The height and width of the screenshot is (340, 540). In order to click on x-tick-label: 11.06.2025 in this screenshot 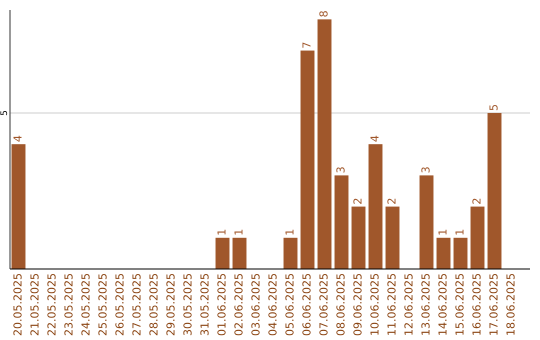, I will do `click(392, 304)`.